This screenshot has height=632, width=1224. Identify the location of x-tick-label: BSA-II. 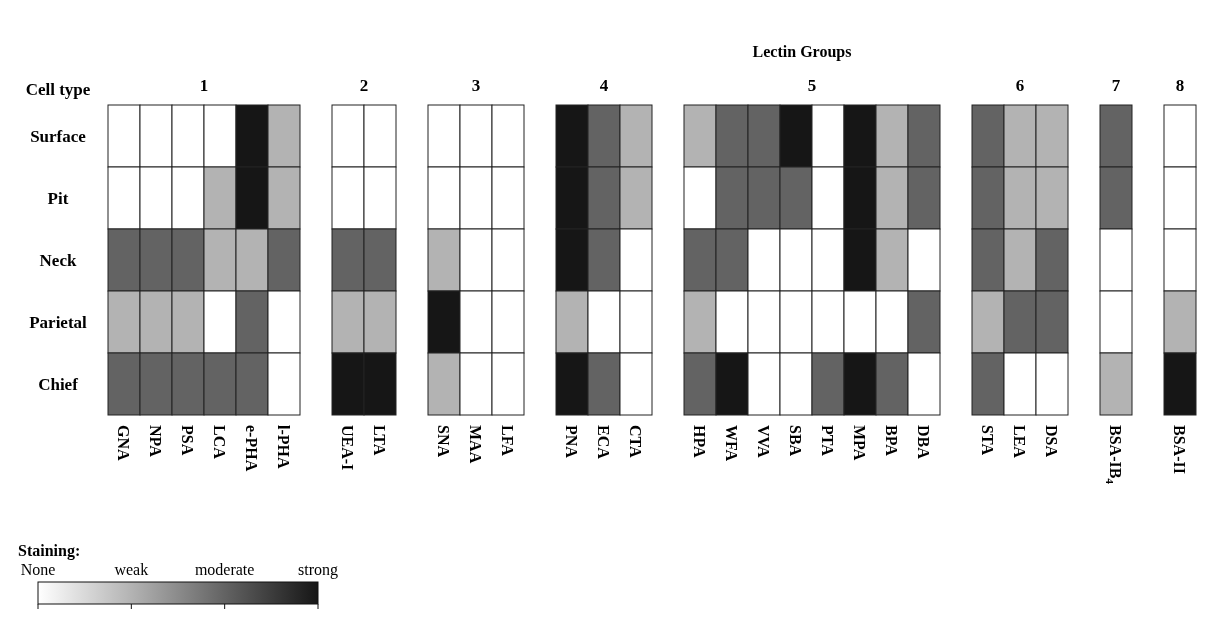
(1180, 449).